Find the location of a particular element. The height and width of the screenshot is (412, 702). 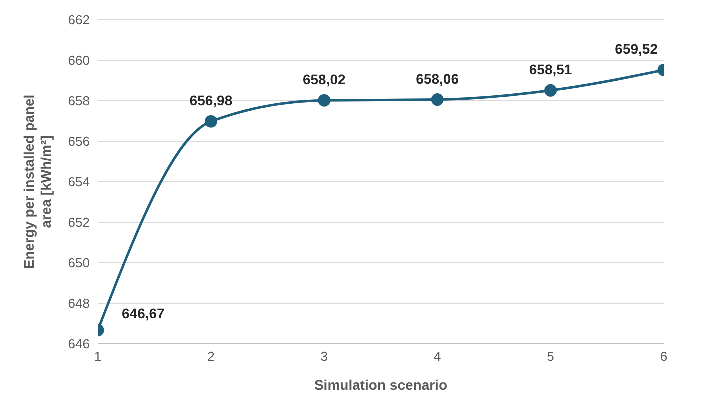

y-tick-label: 646 is located at coordinates (79, 344).